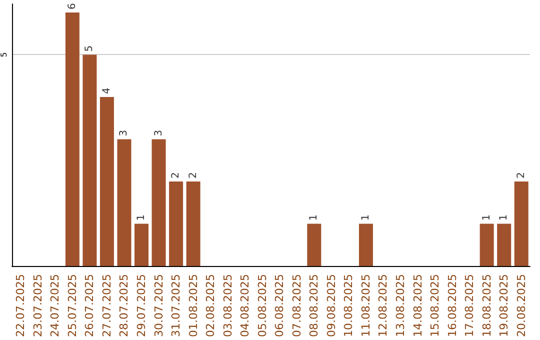 Image resolution: width=540 pixels, height=340 pixels. I want to click on x-tick-label: 13.08.2025, so click(400, 306).